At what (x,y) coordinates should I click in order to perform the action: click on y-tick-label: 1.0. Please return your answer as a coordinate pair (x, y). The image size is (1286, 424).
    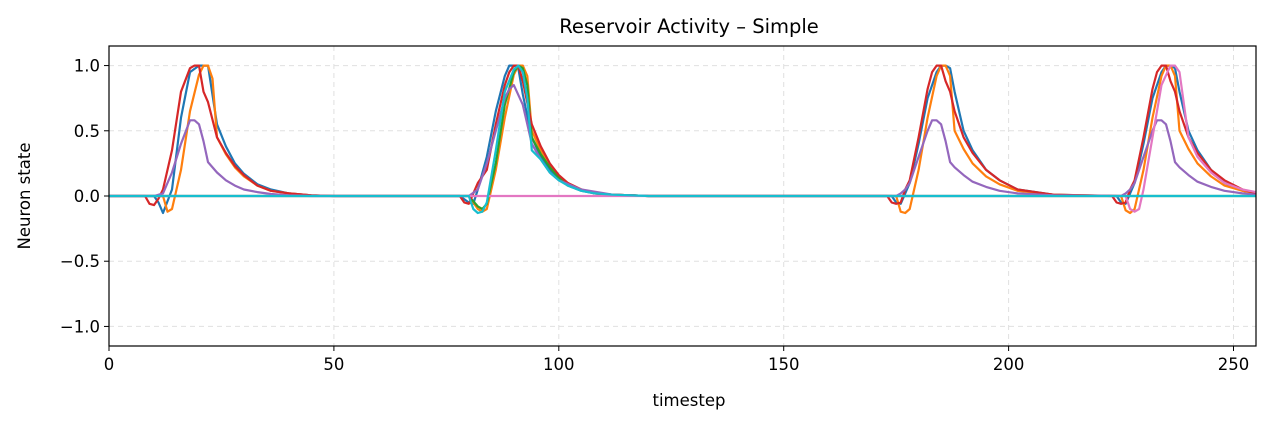
    Looking at the image, I should click on (87, 66).